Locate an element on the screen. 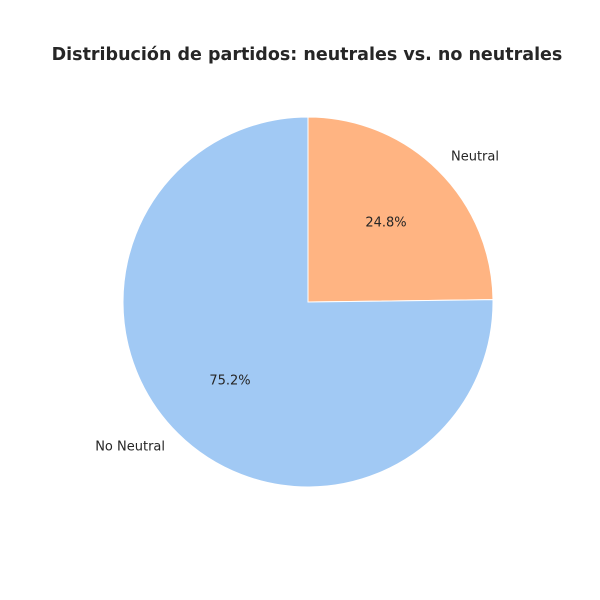  percent-label-no-neutral: 75.2% is located at coordinates (229, 380).